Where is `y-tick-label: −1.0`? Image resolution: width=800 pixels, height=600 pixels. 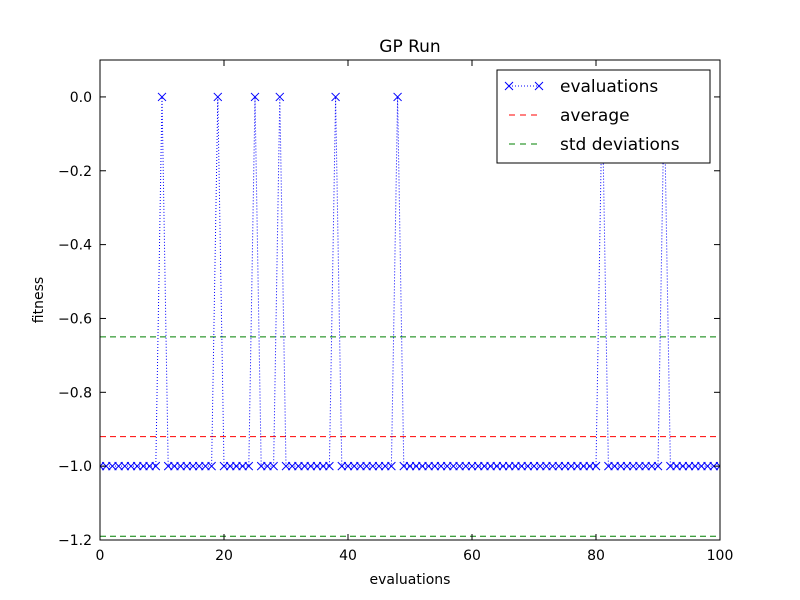
y-tick-label: −1.0 is located at coordinates (75, 467).